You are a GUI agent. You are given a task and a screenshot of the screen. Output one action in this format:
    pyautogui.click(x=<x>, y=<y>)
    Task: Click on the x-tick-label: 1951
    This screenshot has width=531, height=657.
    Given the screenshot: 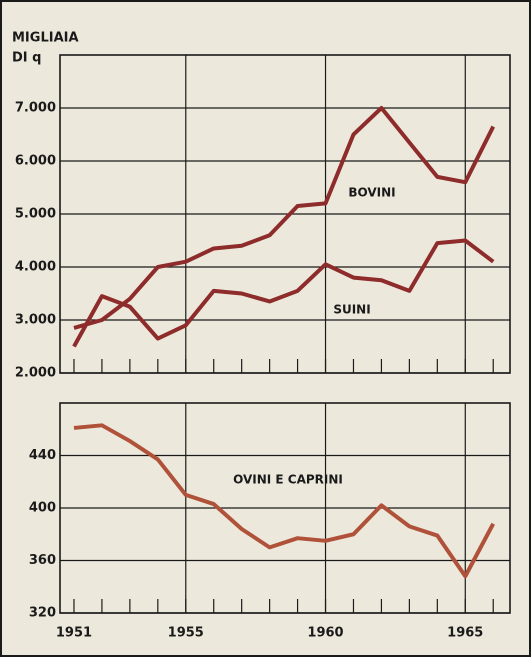 What is the action you would take?
    pyautogui.click(x=74, y=633)
    